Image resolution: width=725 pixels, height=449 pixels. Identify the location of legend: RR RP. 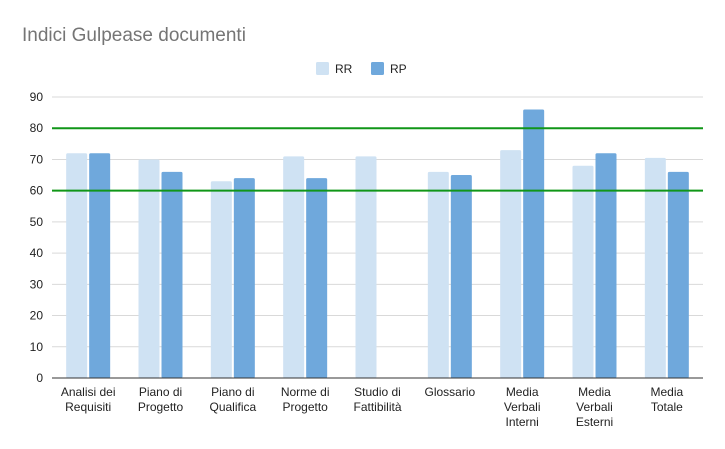
(361, 69).